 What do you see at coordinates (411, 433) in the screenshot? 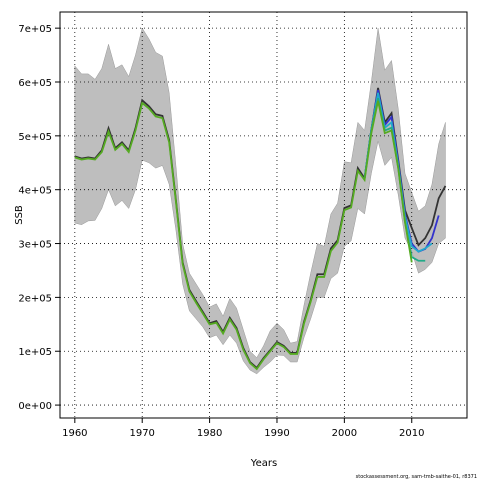
I see `x-tick-label: 2010` at bounding box center [411, 433].